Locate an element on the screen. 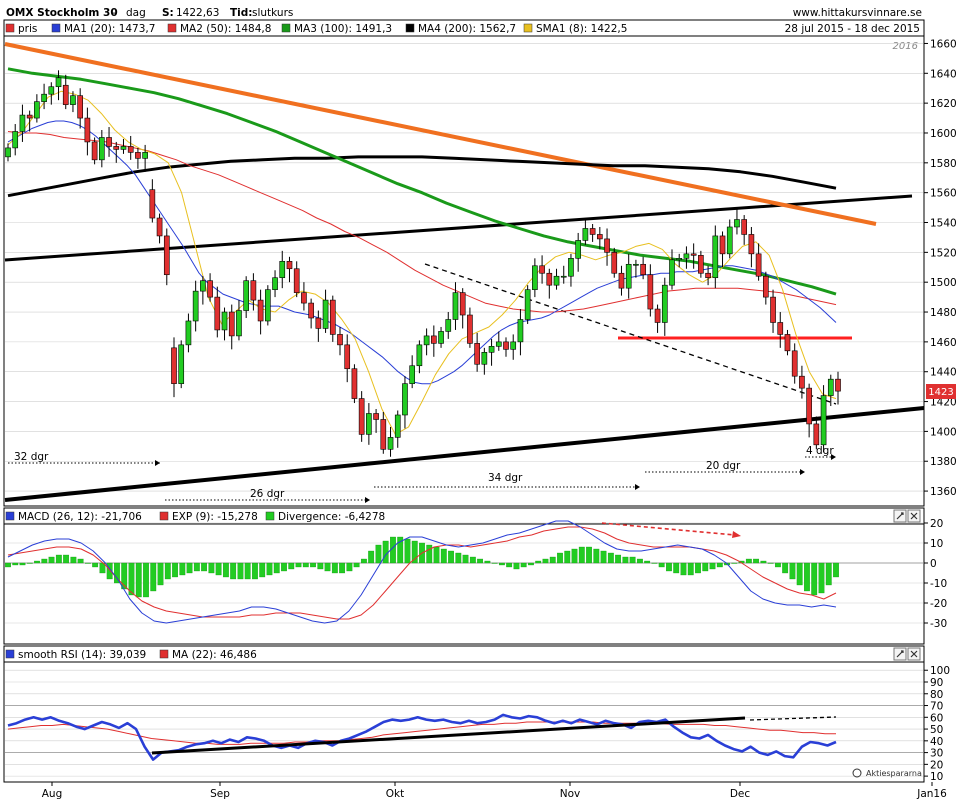  price-badge-value: 1423 is located at coordinates (940, 392).